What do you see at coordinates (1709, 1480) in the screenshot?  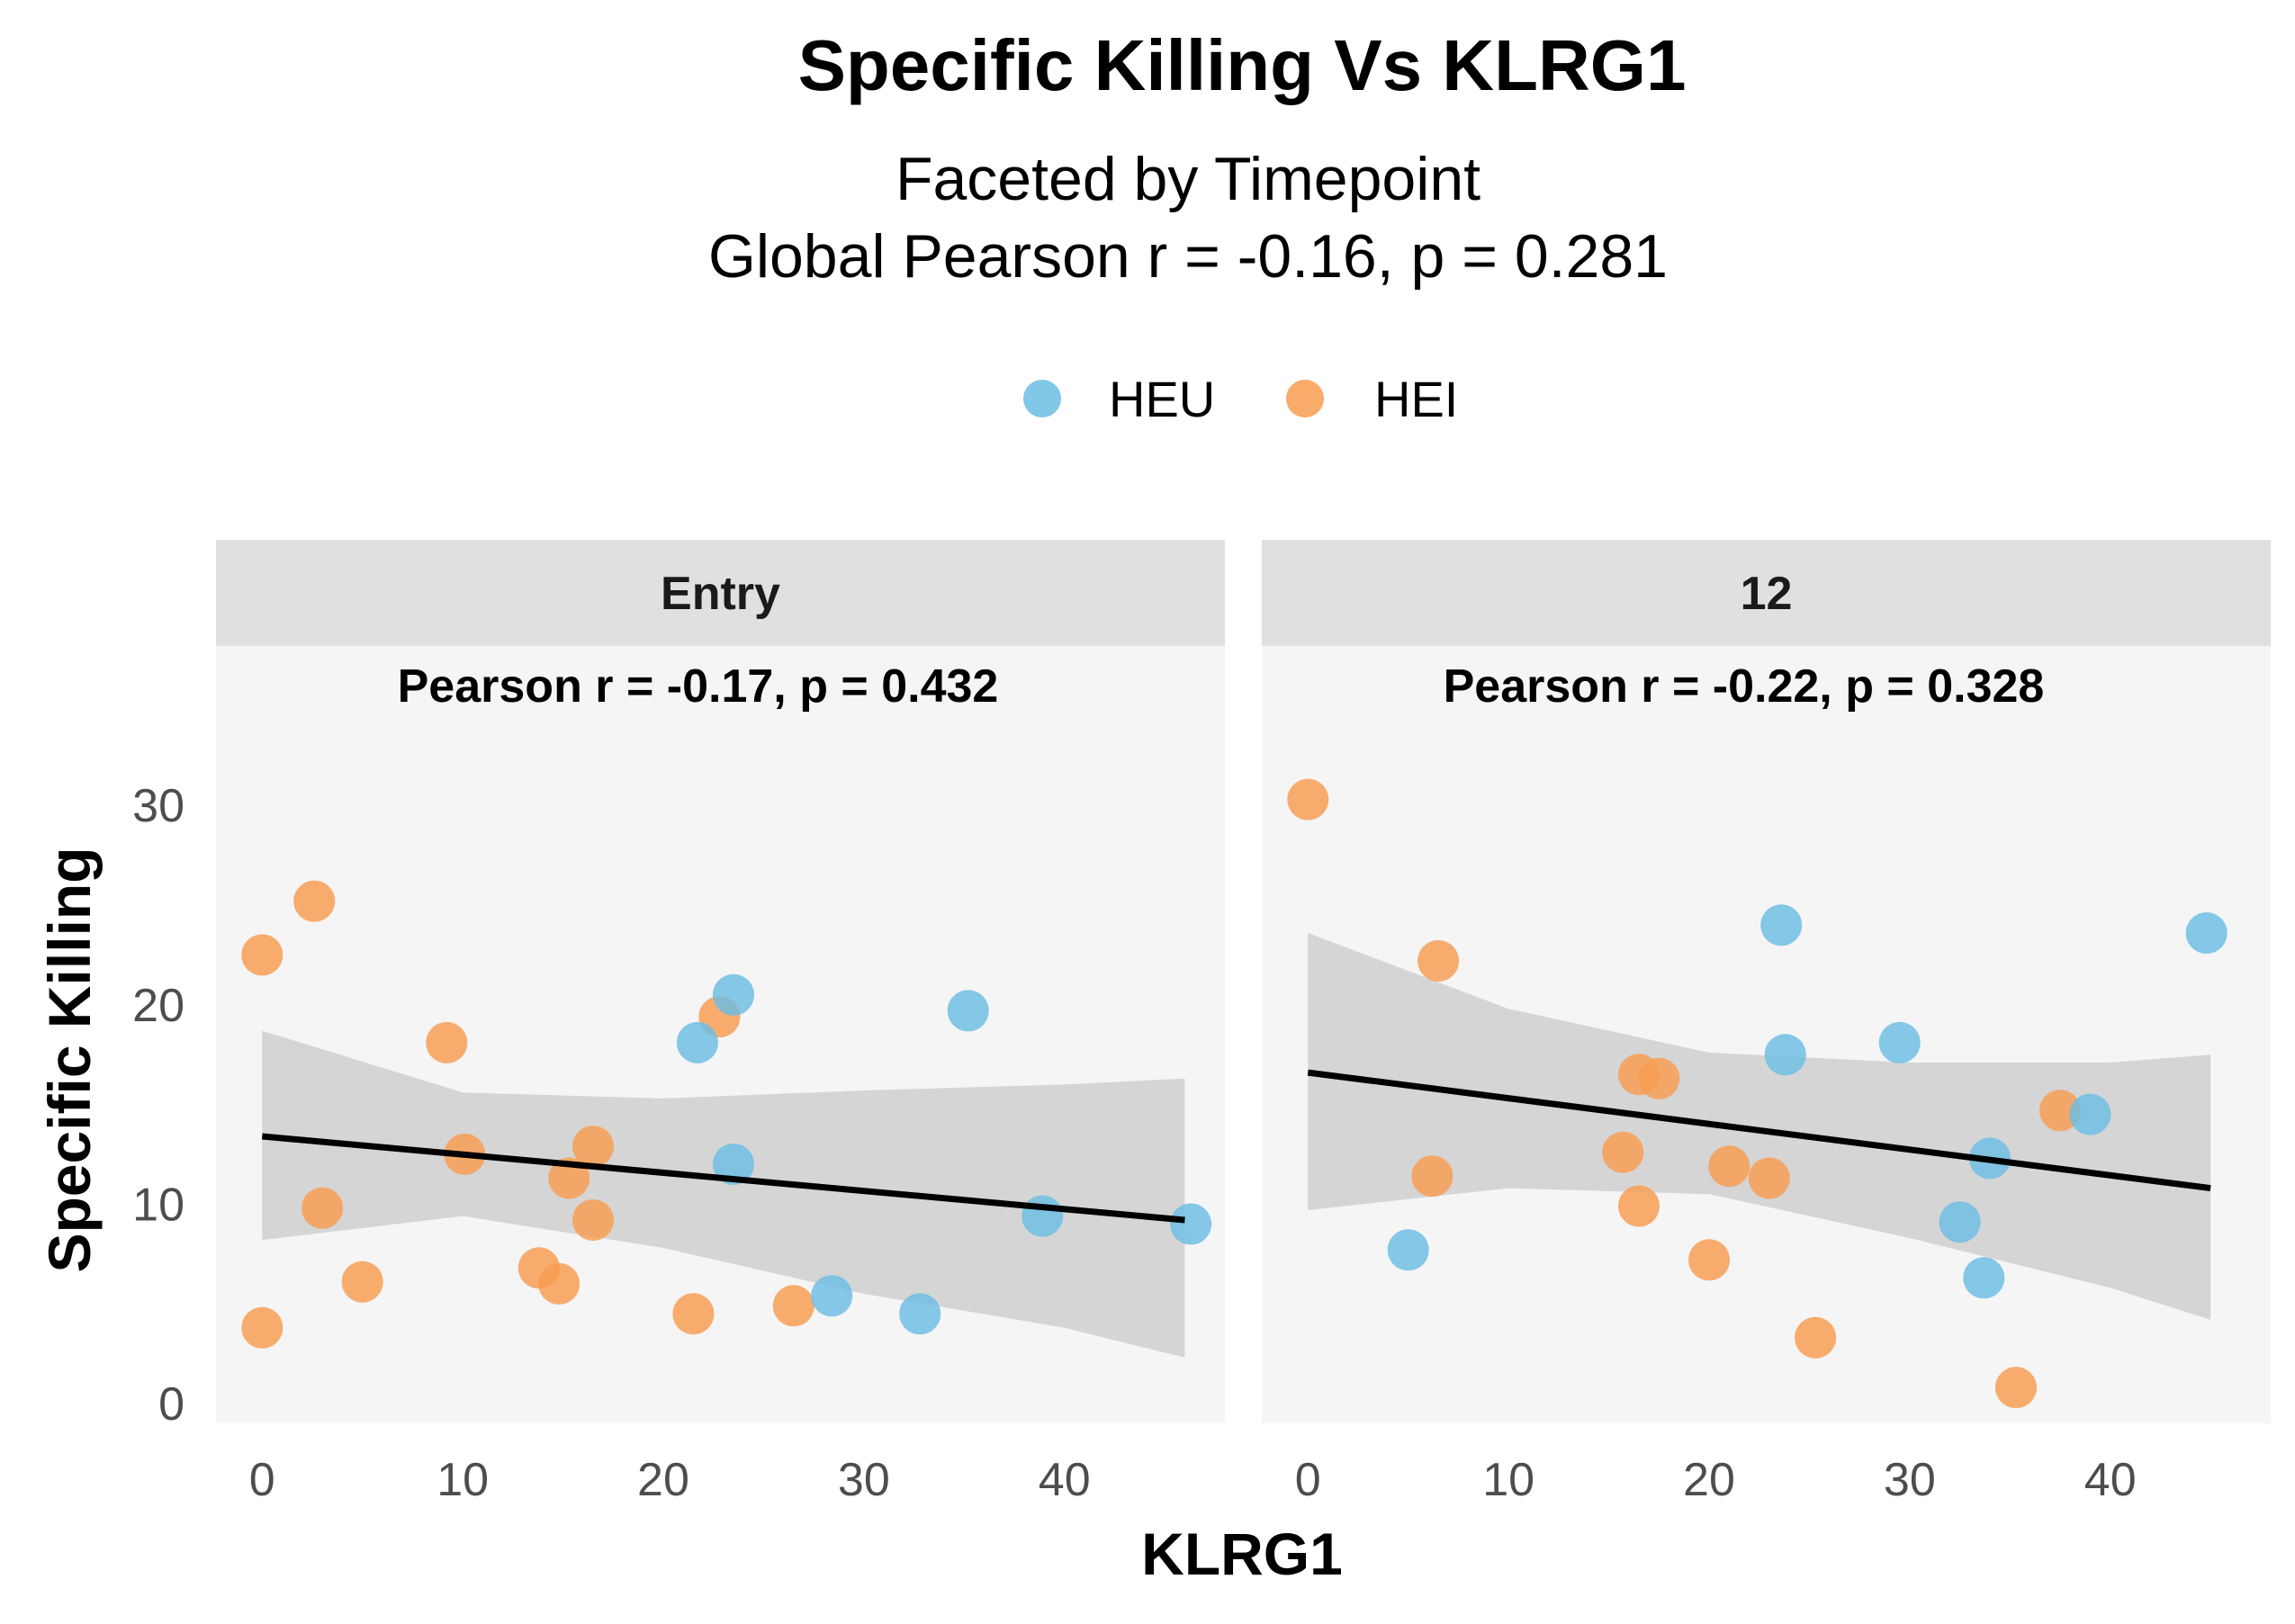 I see `facet-12-x-tick-label-20: 20` at bounding box center [1709, 1480].